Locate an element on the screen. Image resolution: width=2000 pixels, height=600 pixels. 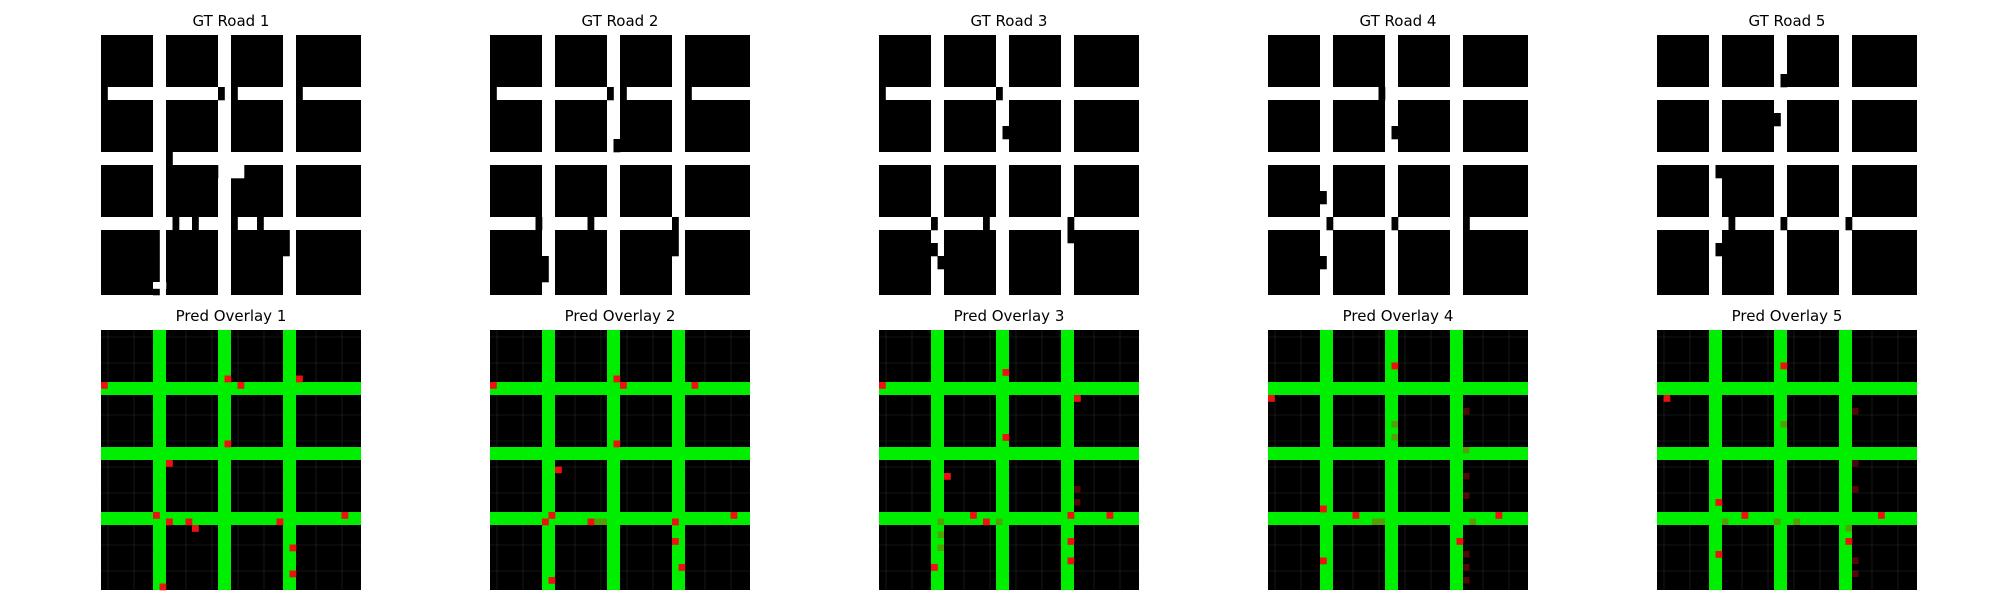
panel-10: Pred Overlay 5 is located at coordinates (1787, 448).